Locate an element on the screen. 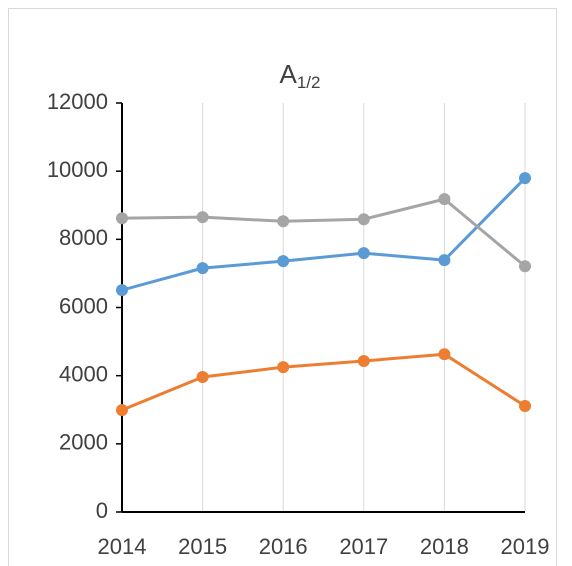  y-tick-label: 10000 is located at coordinates (77, 169).